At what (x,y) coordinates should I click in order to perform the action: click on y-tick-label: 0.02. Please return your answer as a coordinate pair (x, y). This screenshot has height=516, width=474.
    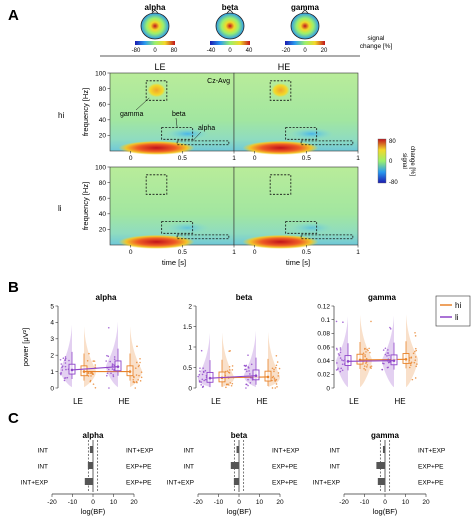
    Looking at the image, I should click on (323, 375).